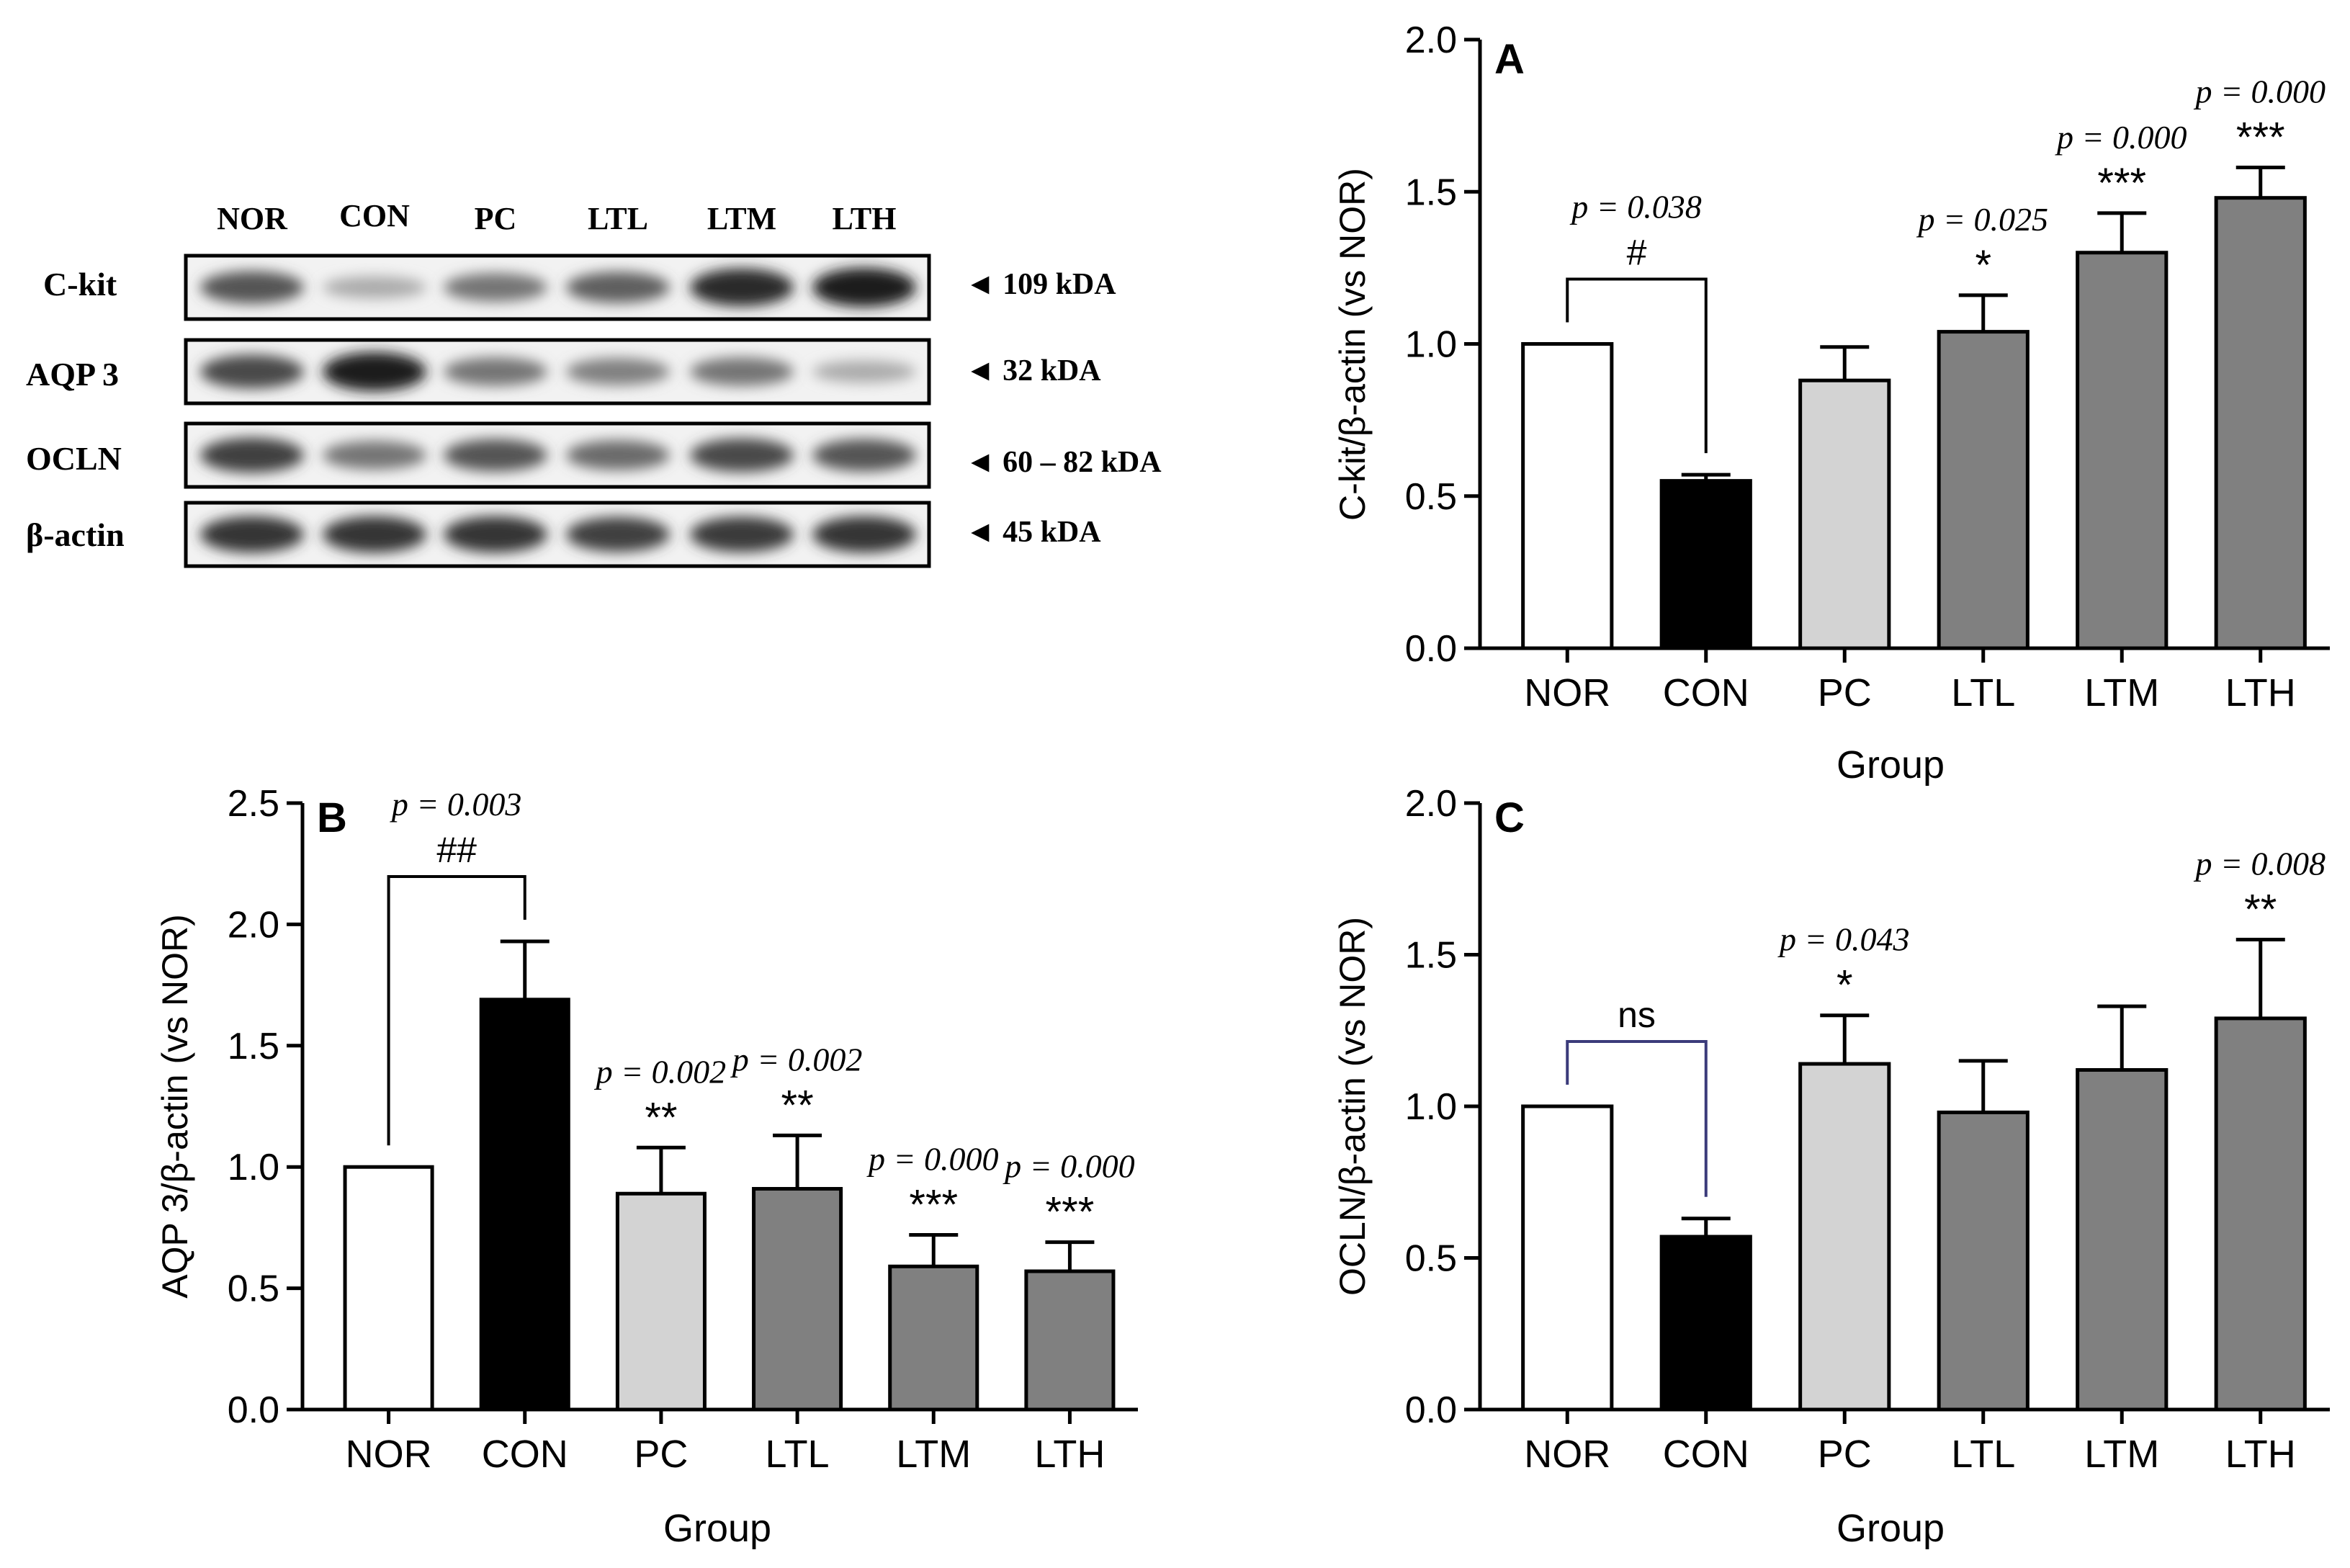  I want to click on p-value-label: p = 0.008, so click(2259, 863).